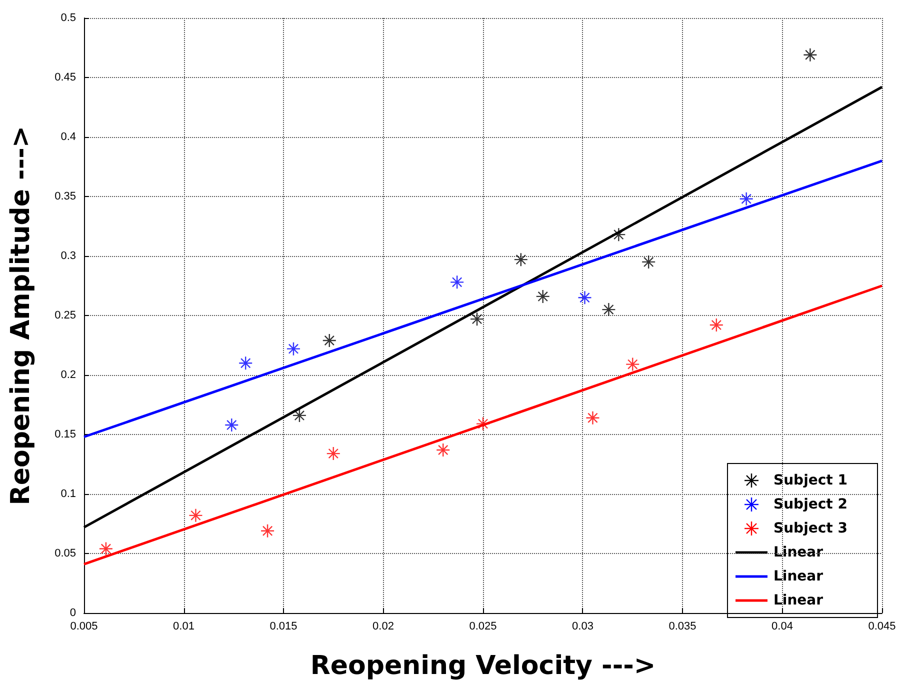 The image size is (904, 684). I want to click on y-tick-label: 0.3, so click(68, 256).